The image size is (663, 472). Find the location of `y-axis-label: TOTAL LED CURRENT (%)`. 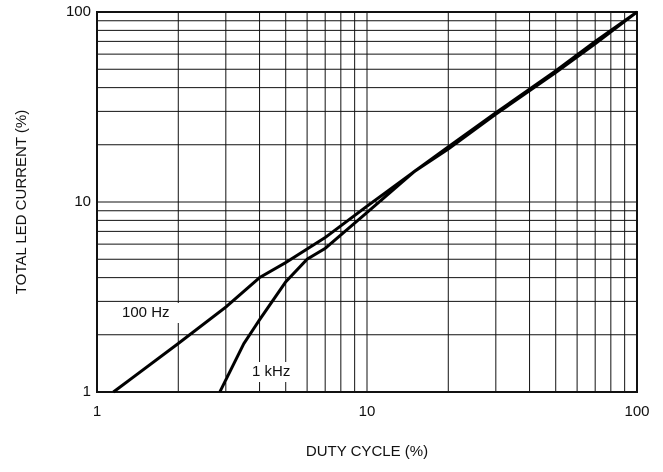

y-axis-label: TOTAL LED CURRENT (%) is located at coordinates (21, 202).